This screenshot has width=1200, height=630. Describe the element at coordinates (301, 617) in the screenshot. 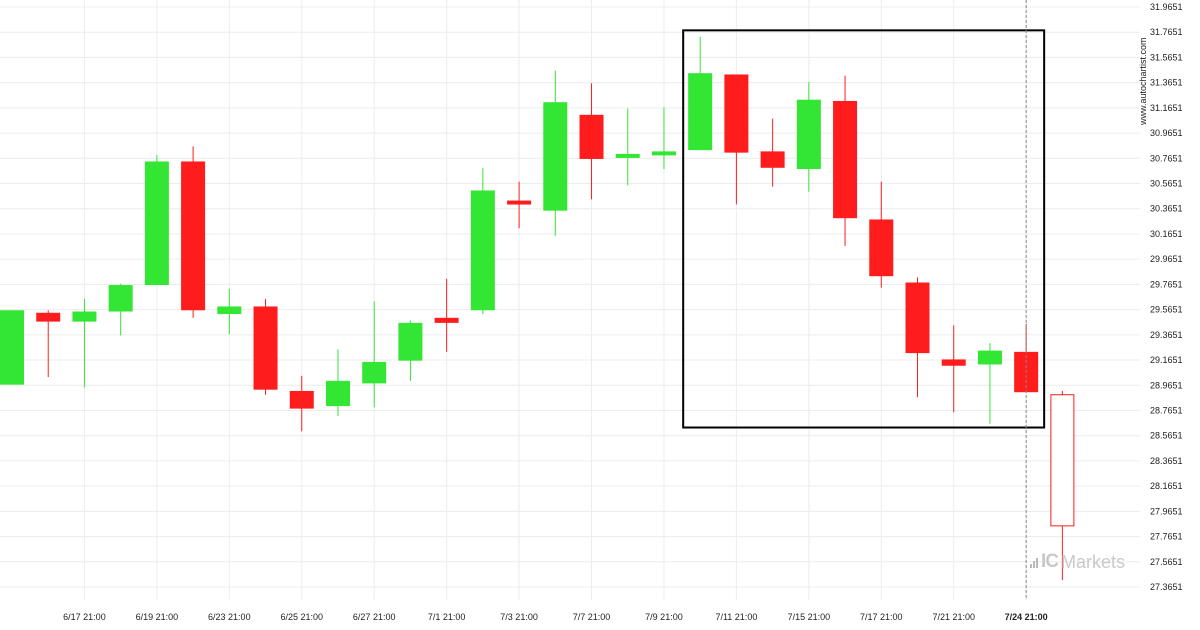

I see `x-tick-label: 6/25 21:00` at that location.